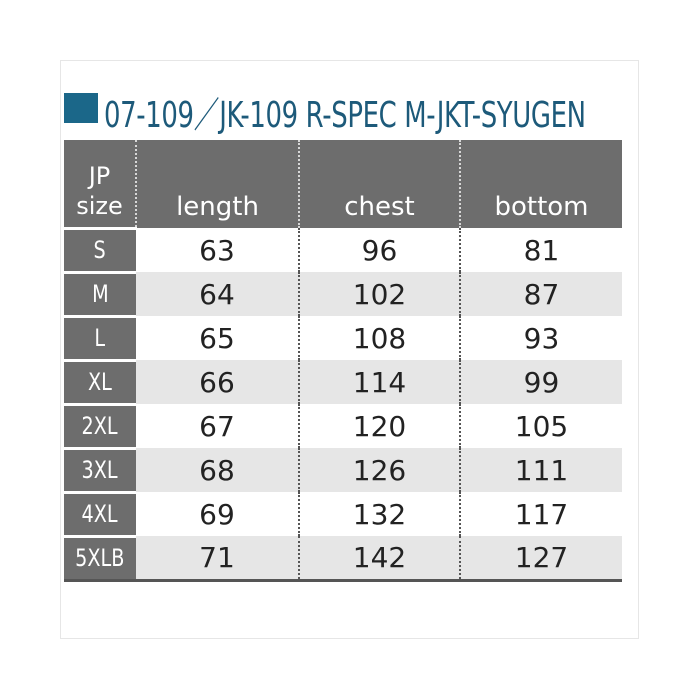 This screenshot has width=700, height=700. What do you see at coordinates (540, 382) in the screenshot?
I see `bottom-cell: 99` at bounding box center [540, 382].